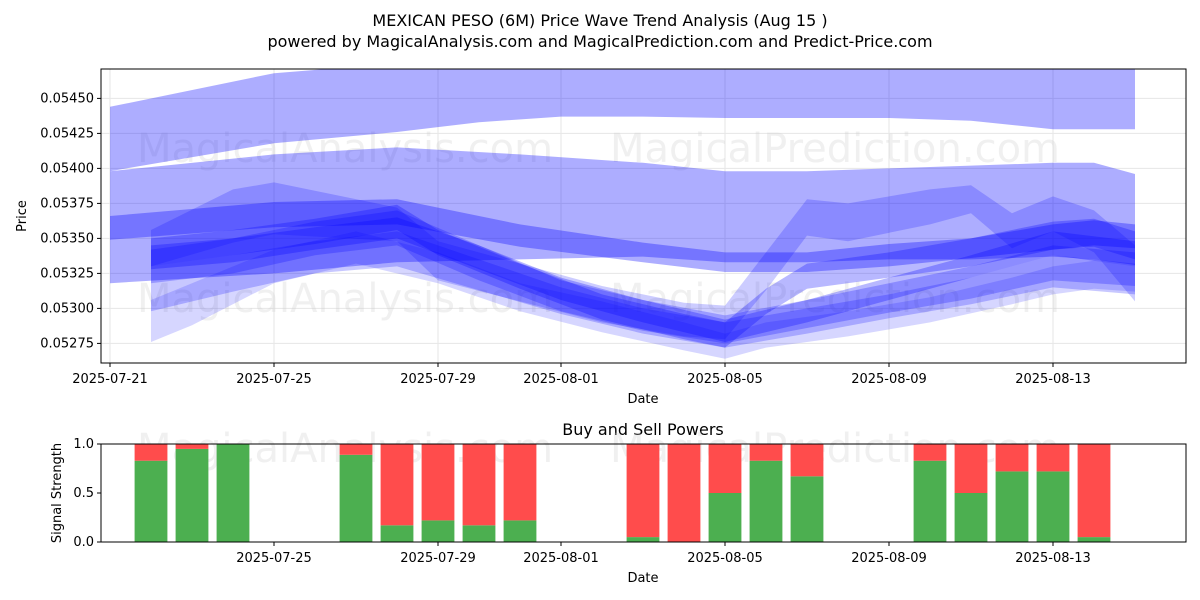 The height and width of the screenshot is (600, 1200). I want to click on price-x-tick-label: 2025-08-13, so click(1053, 379).